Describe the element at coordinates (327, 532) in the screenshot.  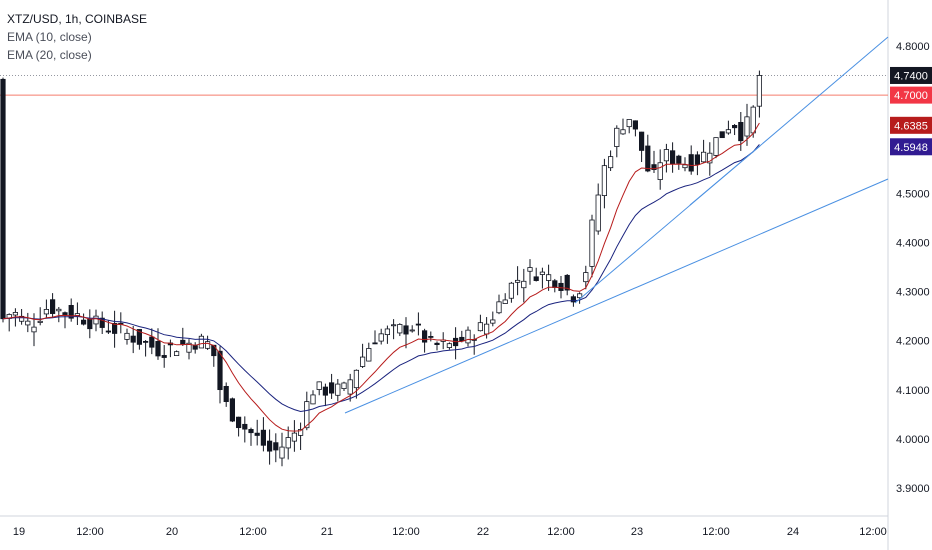
I see `time-tick-label: 21` at that location.